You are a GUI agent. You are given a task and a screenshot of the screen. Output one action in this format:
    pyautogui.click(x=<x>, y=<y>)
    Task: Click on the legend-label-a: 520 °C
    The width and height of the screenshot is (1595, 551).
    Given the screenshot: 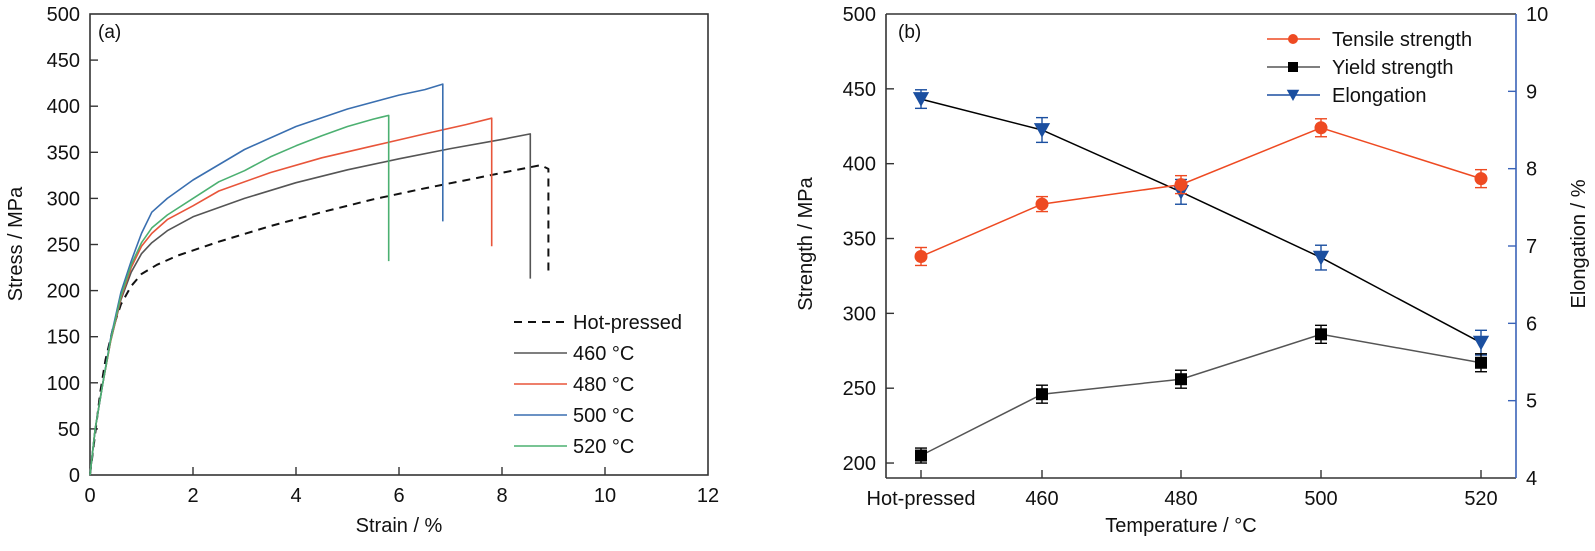 What is the action you would take?
    pyautogui.click(x=603, y=447)
    